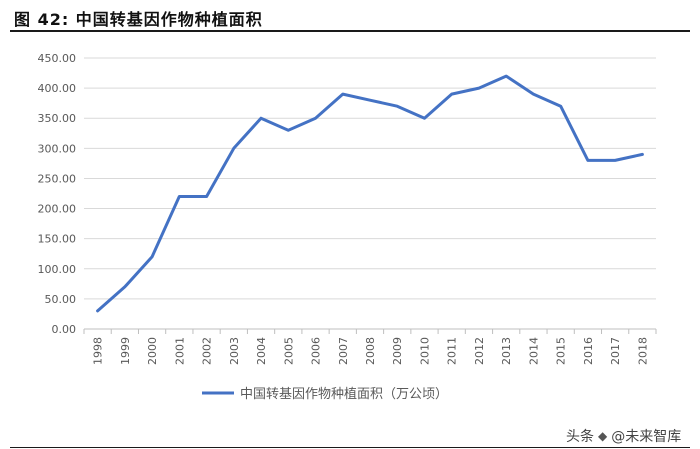 This screenshot has width=700, height=449. What do you see at coordinates (207, 351) in the screenshot?
I see `x-tick-label: 2002` at bounding box center [207, 351].